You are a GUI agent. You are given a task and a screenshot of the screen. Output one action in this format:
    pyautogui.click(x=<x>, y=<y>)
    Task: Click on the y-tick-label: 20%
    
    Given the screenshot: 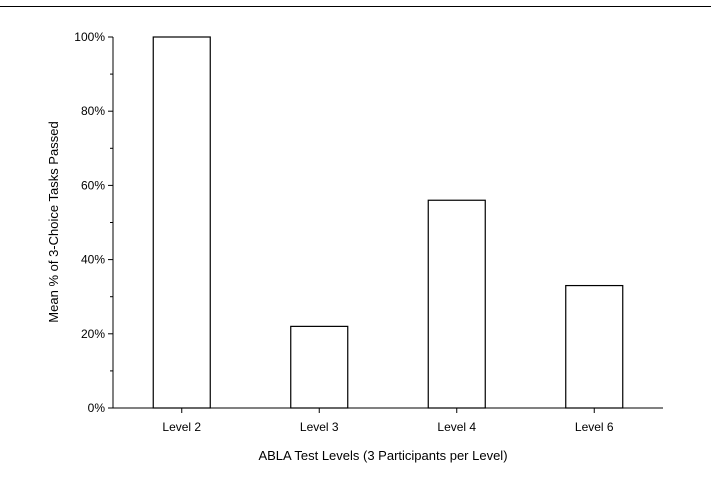 What is the action you would take?
    pyautogui.click(x=93, y=334)
    